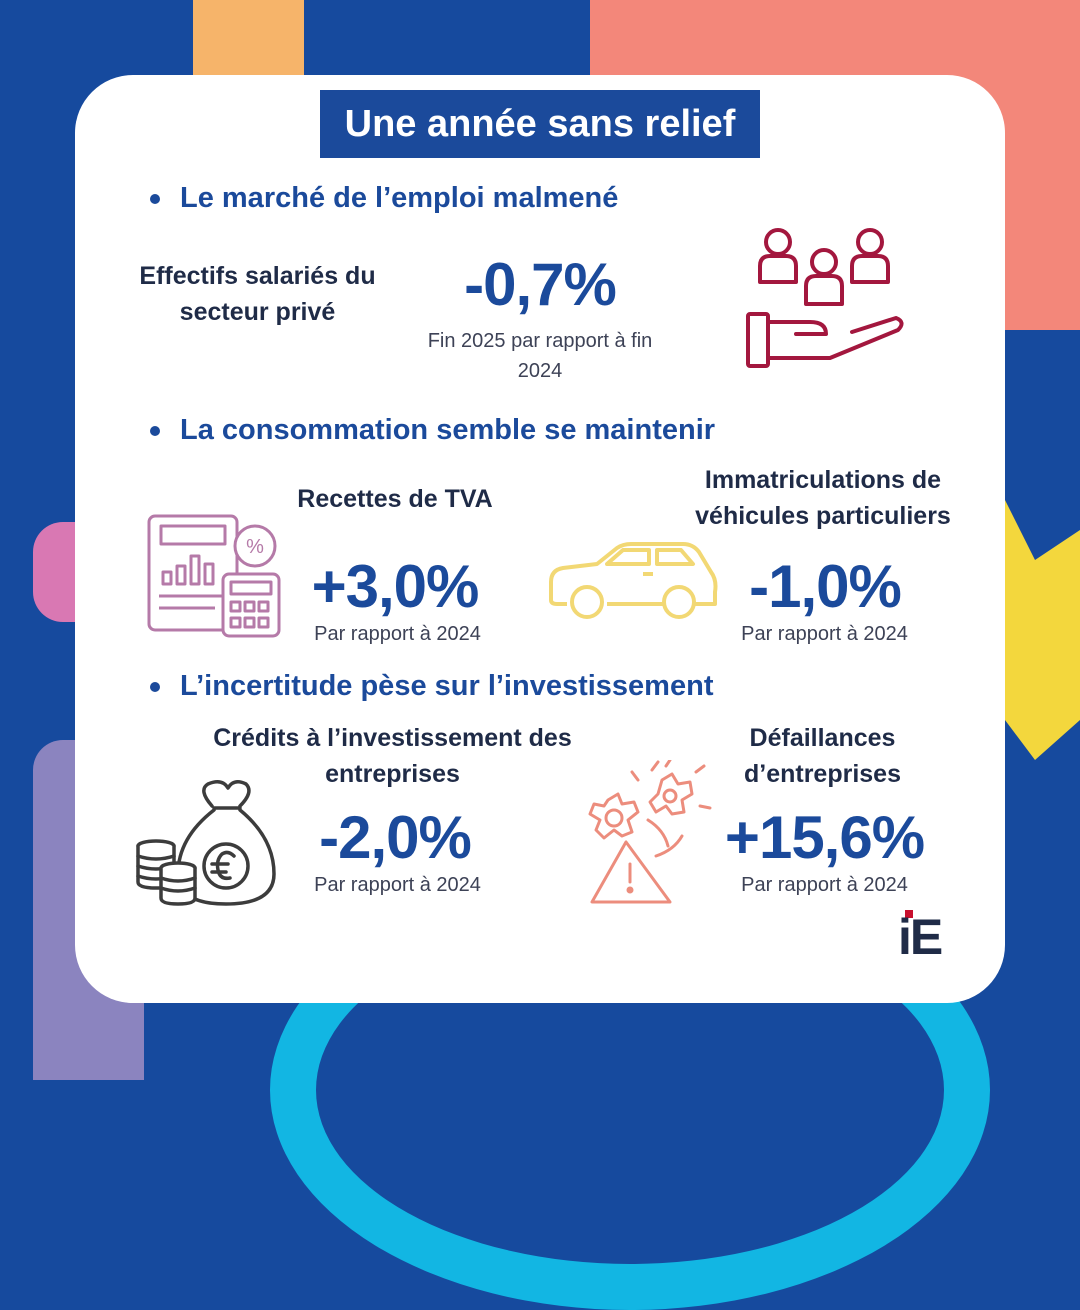 The height and width of the screenshot is (1310, 1080). Describe the element at coordinates (1035, 615) in the screenshot. I see `decor-yellow-chevron` at that location.